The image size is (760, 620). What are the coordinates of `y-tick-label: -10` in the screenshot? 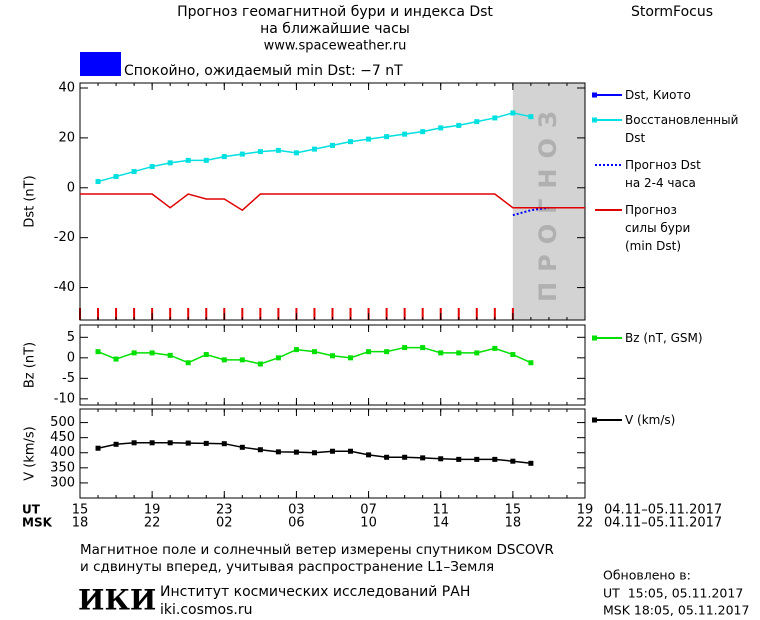 It's located at (64, 398).